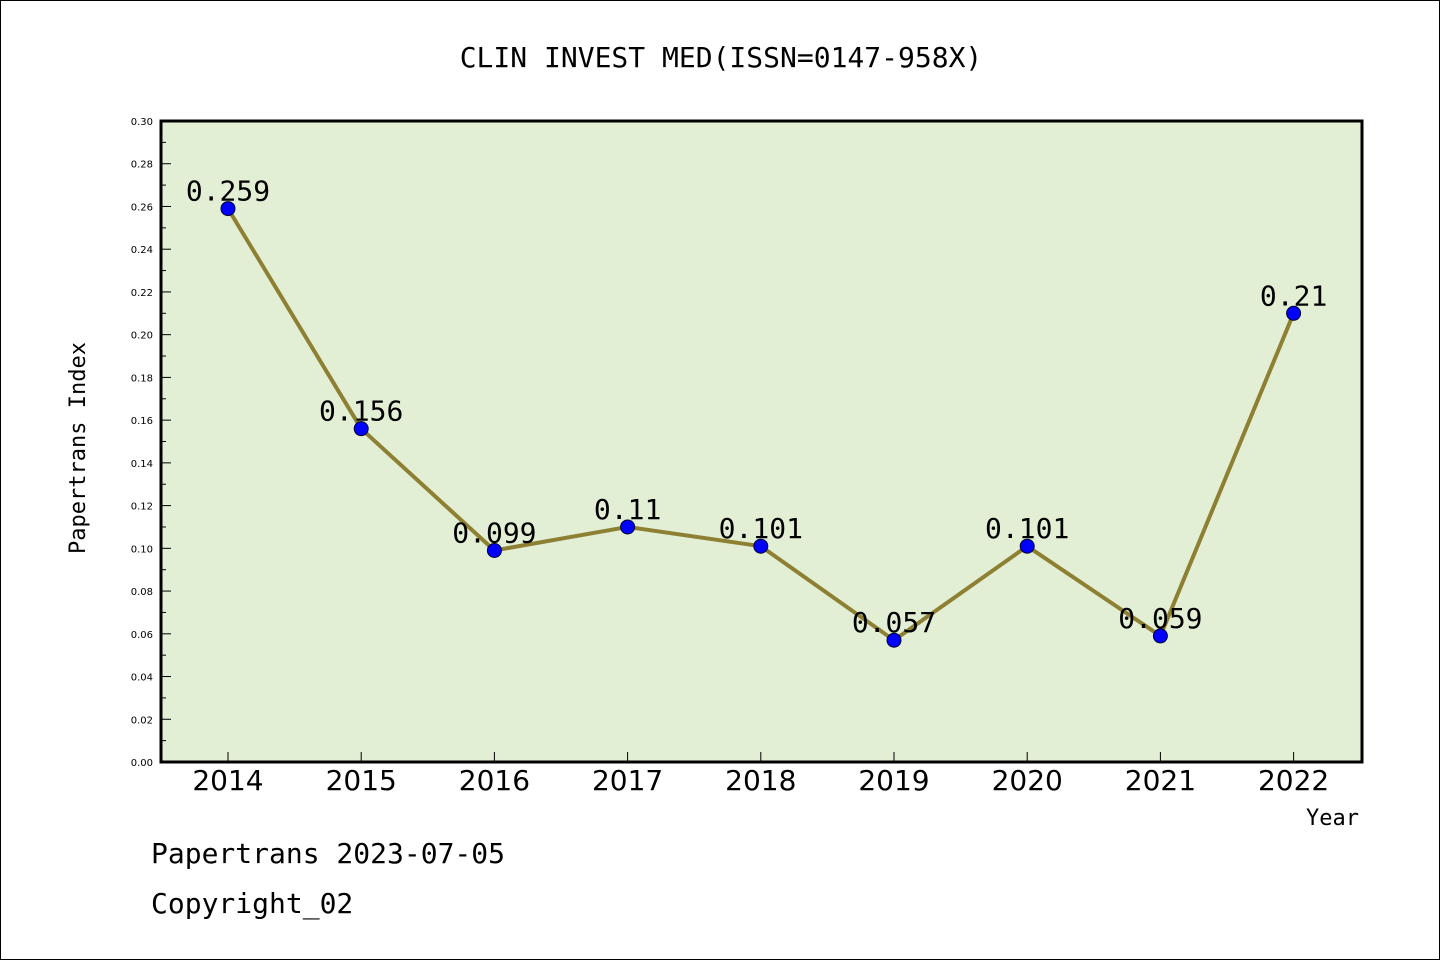 This screenshot has width=1440, height=961. Describe the element at coordinates (894, 622) in the screenshot. I see `data-label: 0.057` at that location.